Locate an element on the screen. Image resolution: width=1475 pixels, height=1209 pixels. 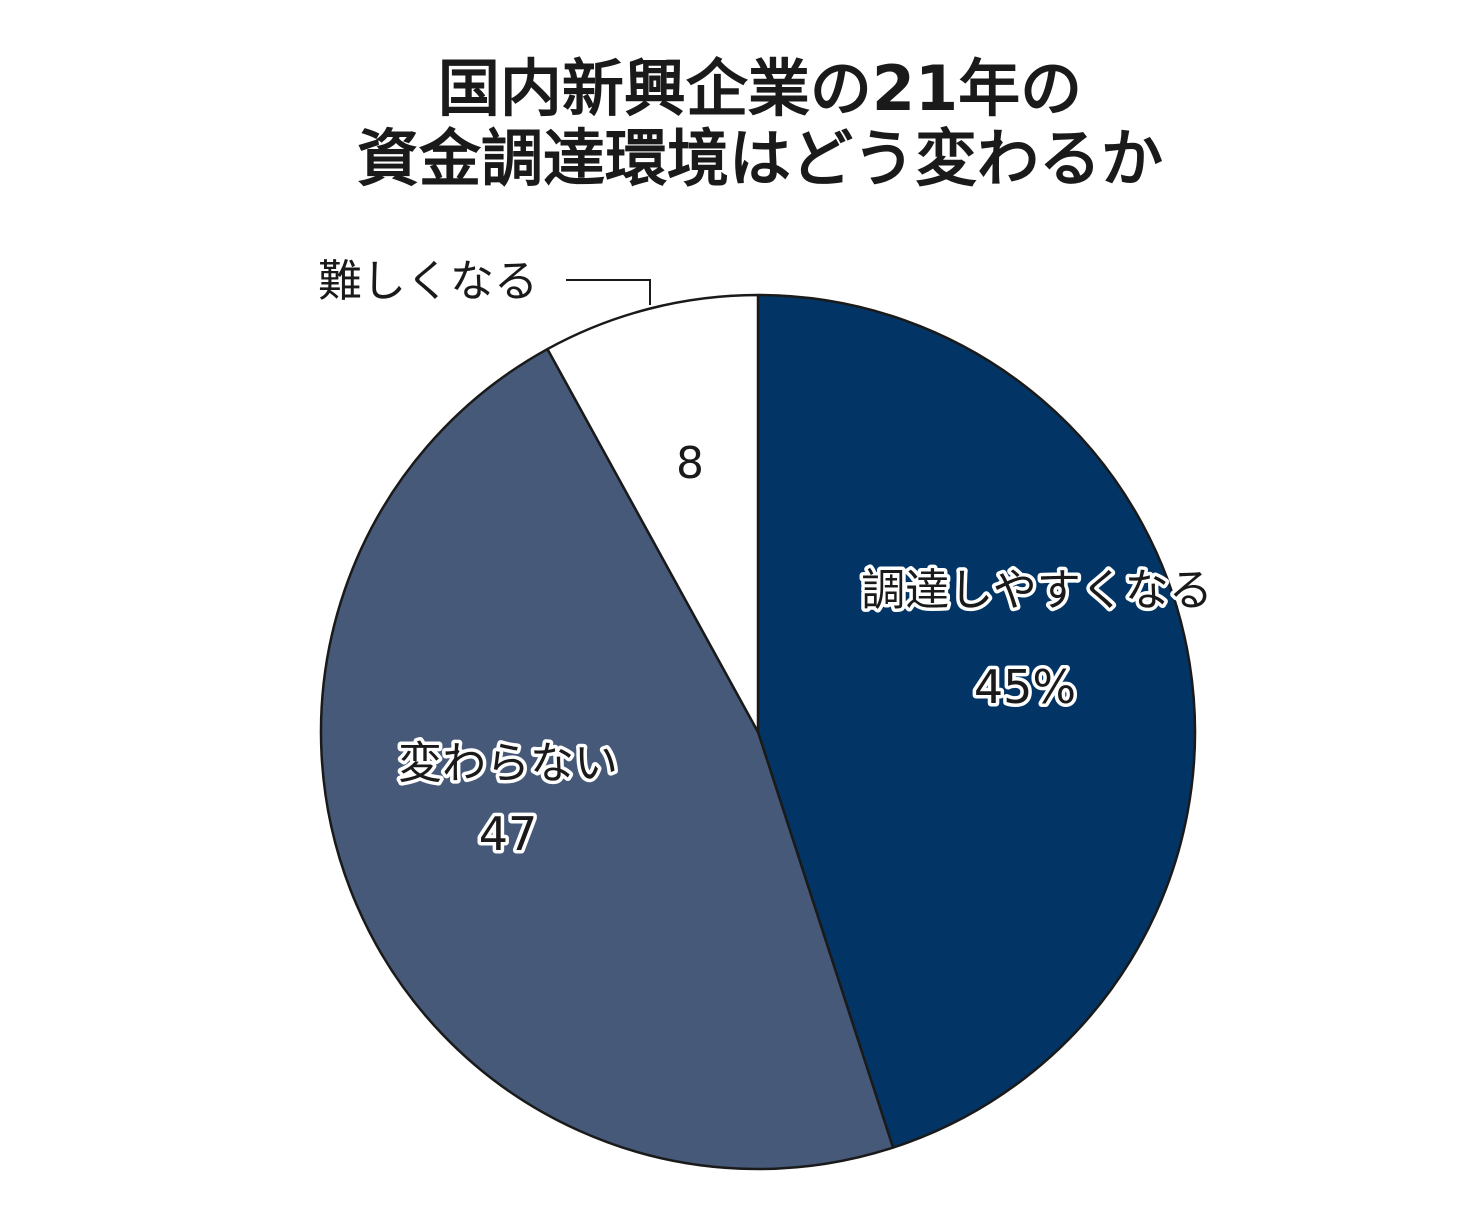
slice-label-2: 変わらない is located at coordinates (508, 763).